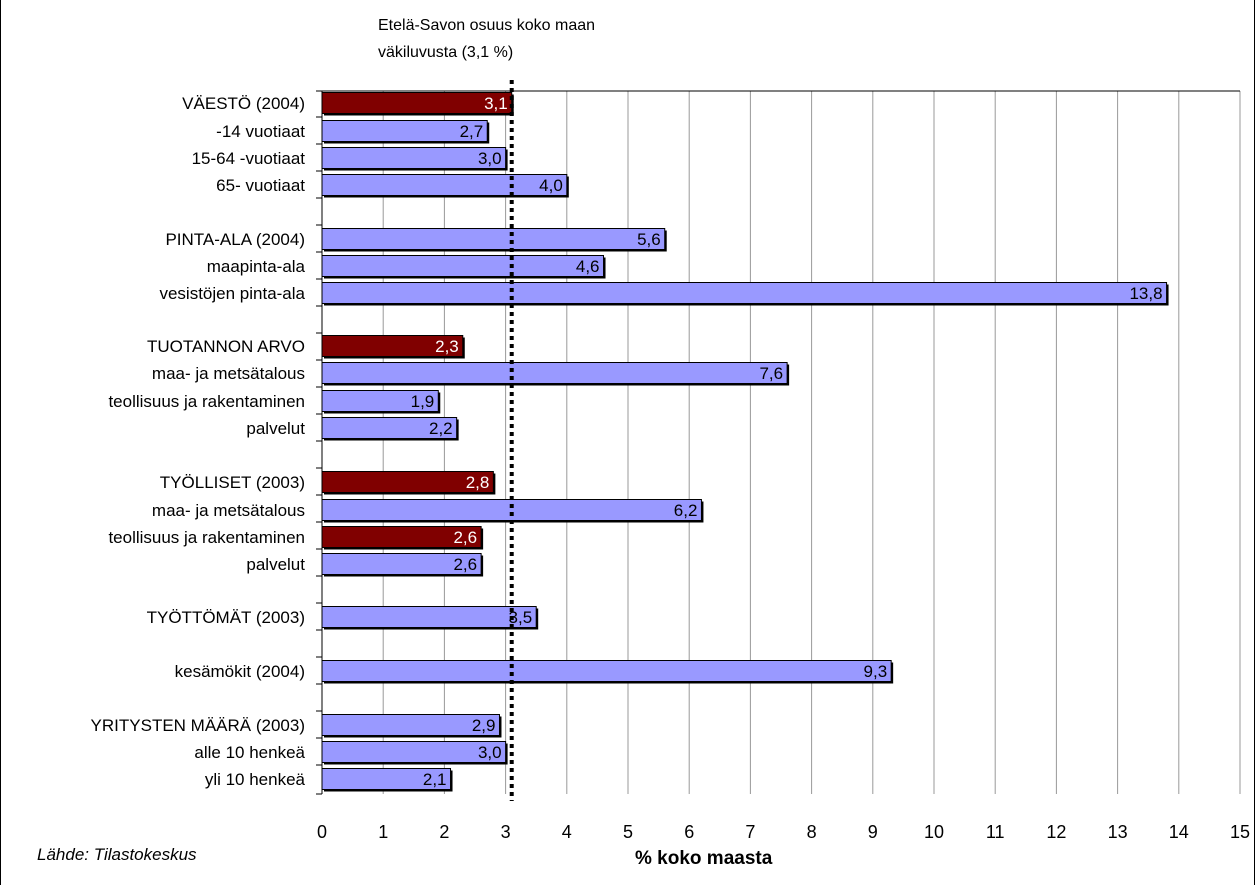 The image size is (1257, 887). Describe the element at coordinates (322, 832) in the screenshot. I see `x-tick-label: 0` at that location.